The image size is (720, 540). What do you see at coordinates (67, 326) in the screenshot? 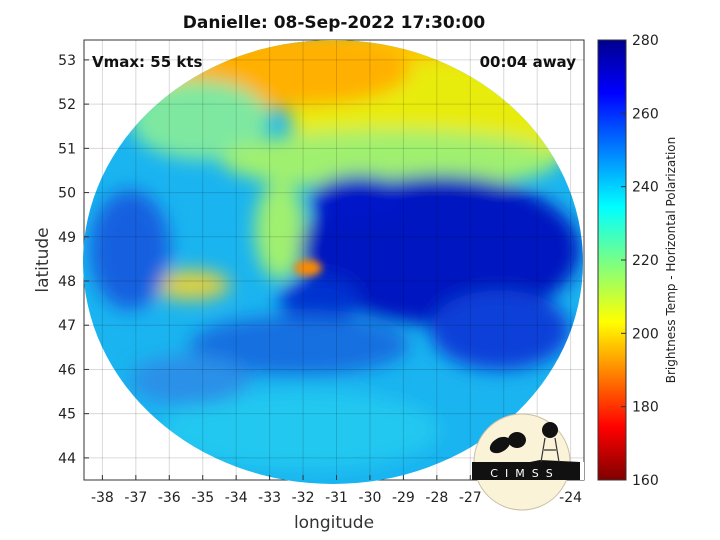
I see `y-tick-label: 47` at bounding box center [67, 326].